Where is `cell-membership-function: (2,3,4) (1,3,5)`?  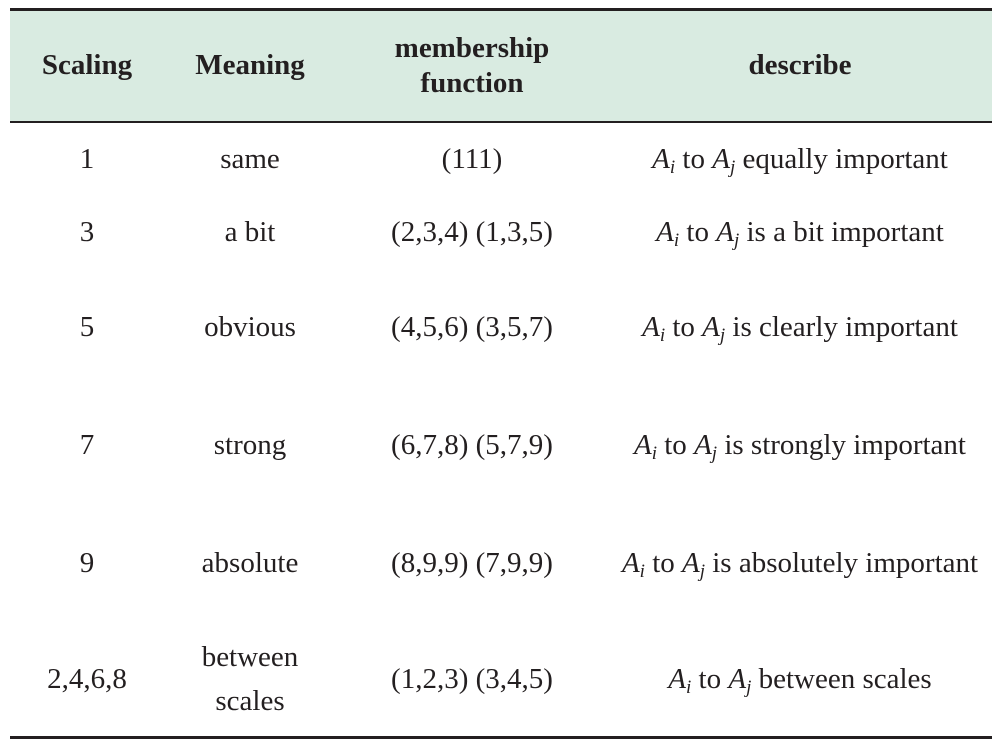 cell-membership-function: (2,3,4) (1,3,5) is located at coordinates (472, 231).